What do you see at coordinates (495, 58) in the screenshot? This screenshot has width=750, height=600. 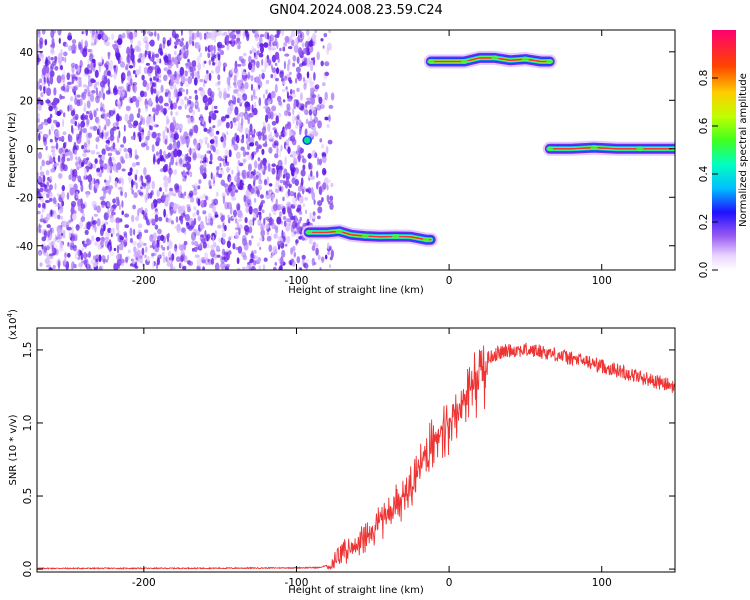 I see `track-blob` at bounding box center [495, 58].